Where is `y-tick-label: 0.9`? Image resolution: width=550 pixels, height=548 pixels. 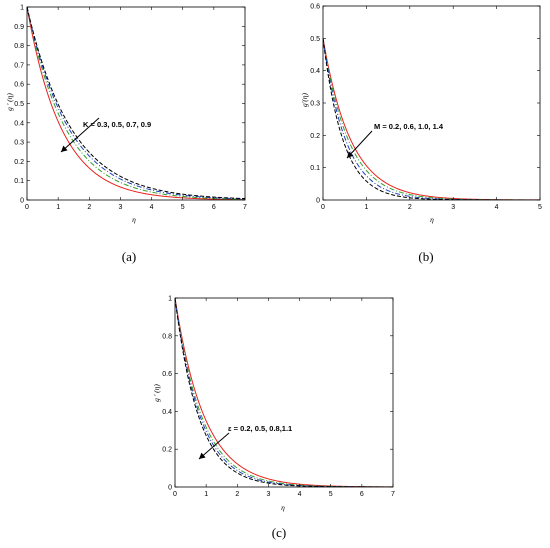
y-tick-label: 0.9 is located at coordinates (19, 27).